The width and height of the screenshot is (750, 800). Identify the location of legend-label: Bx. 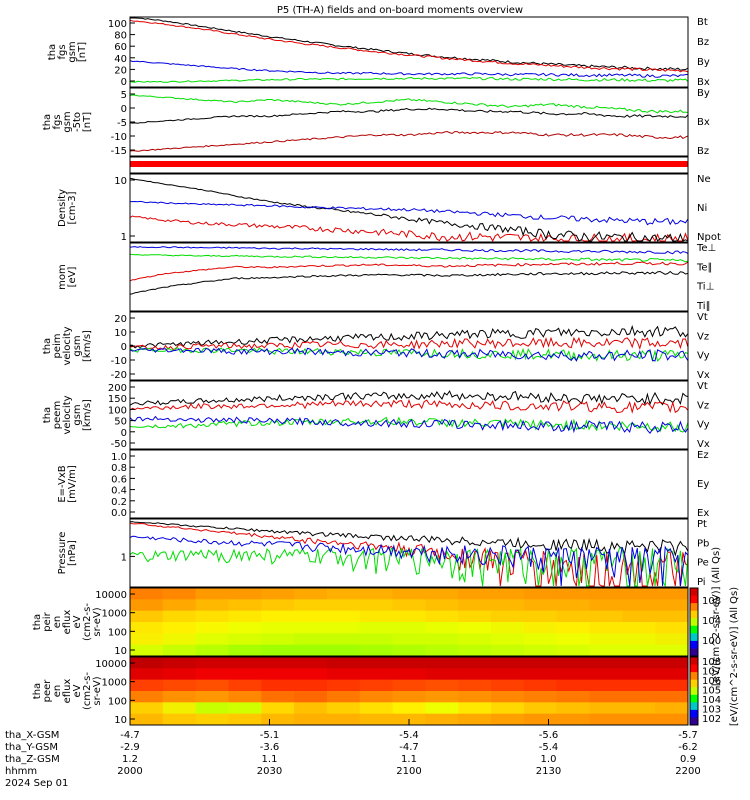
(703, 122).